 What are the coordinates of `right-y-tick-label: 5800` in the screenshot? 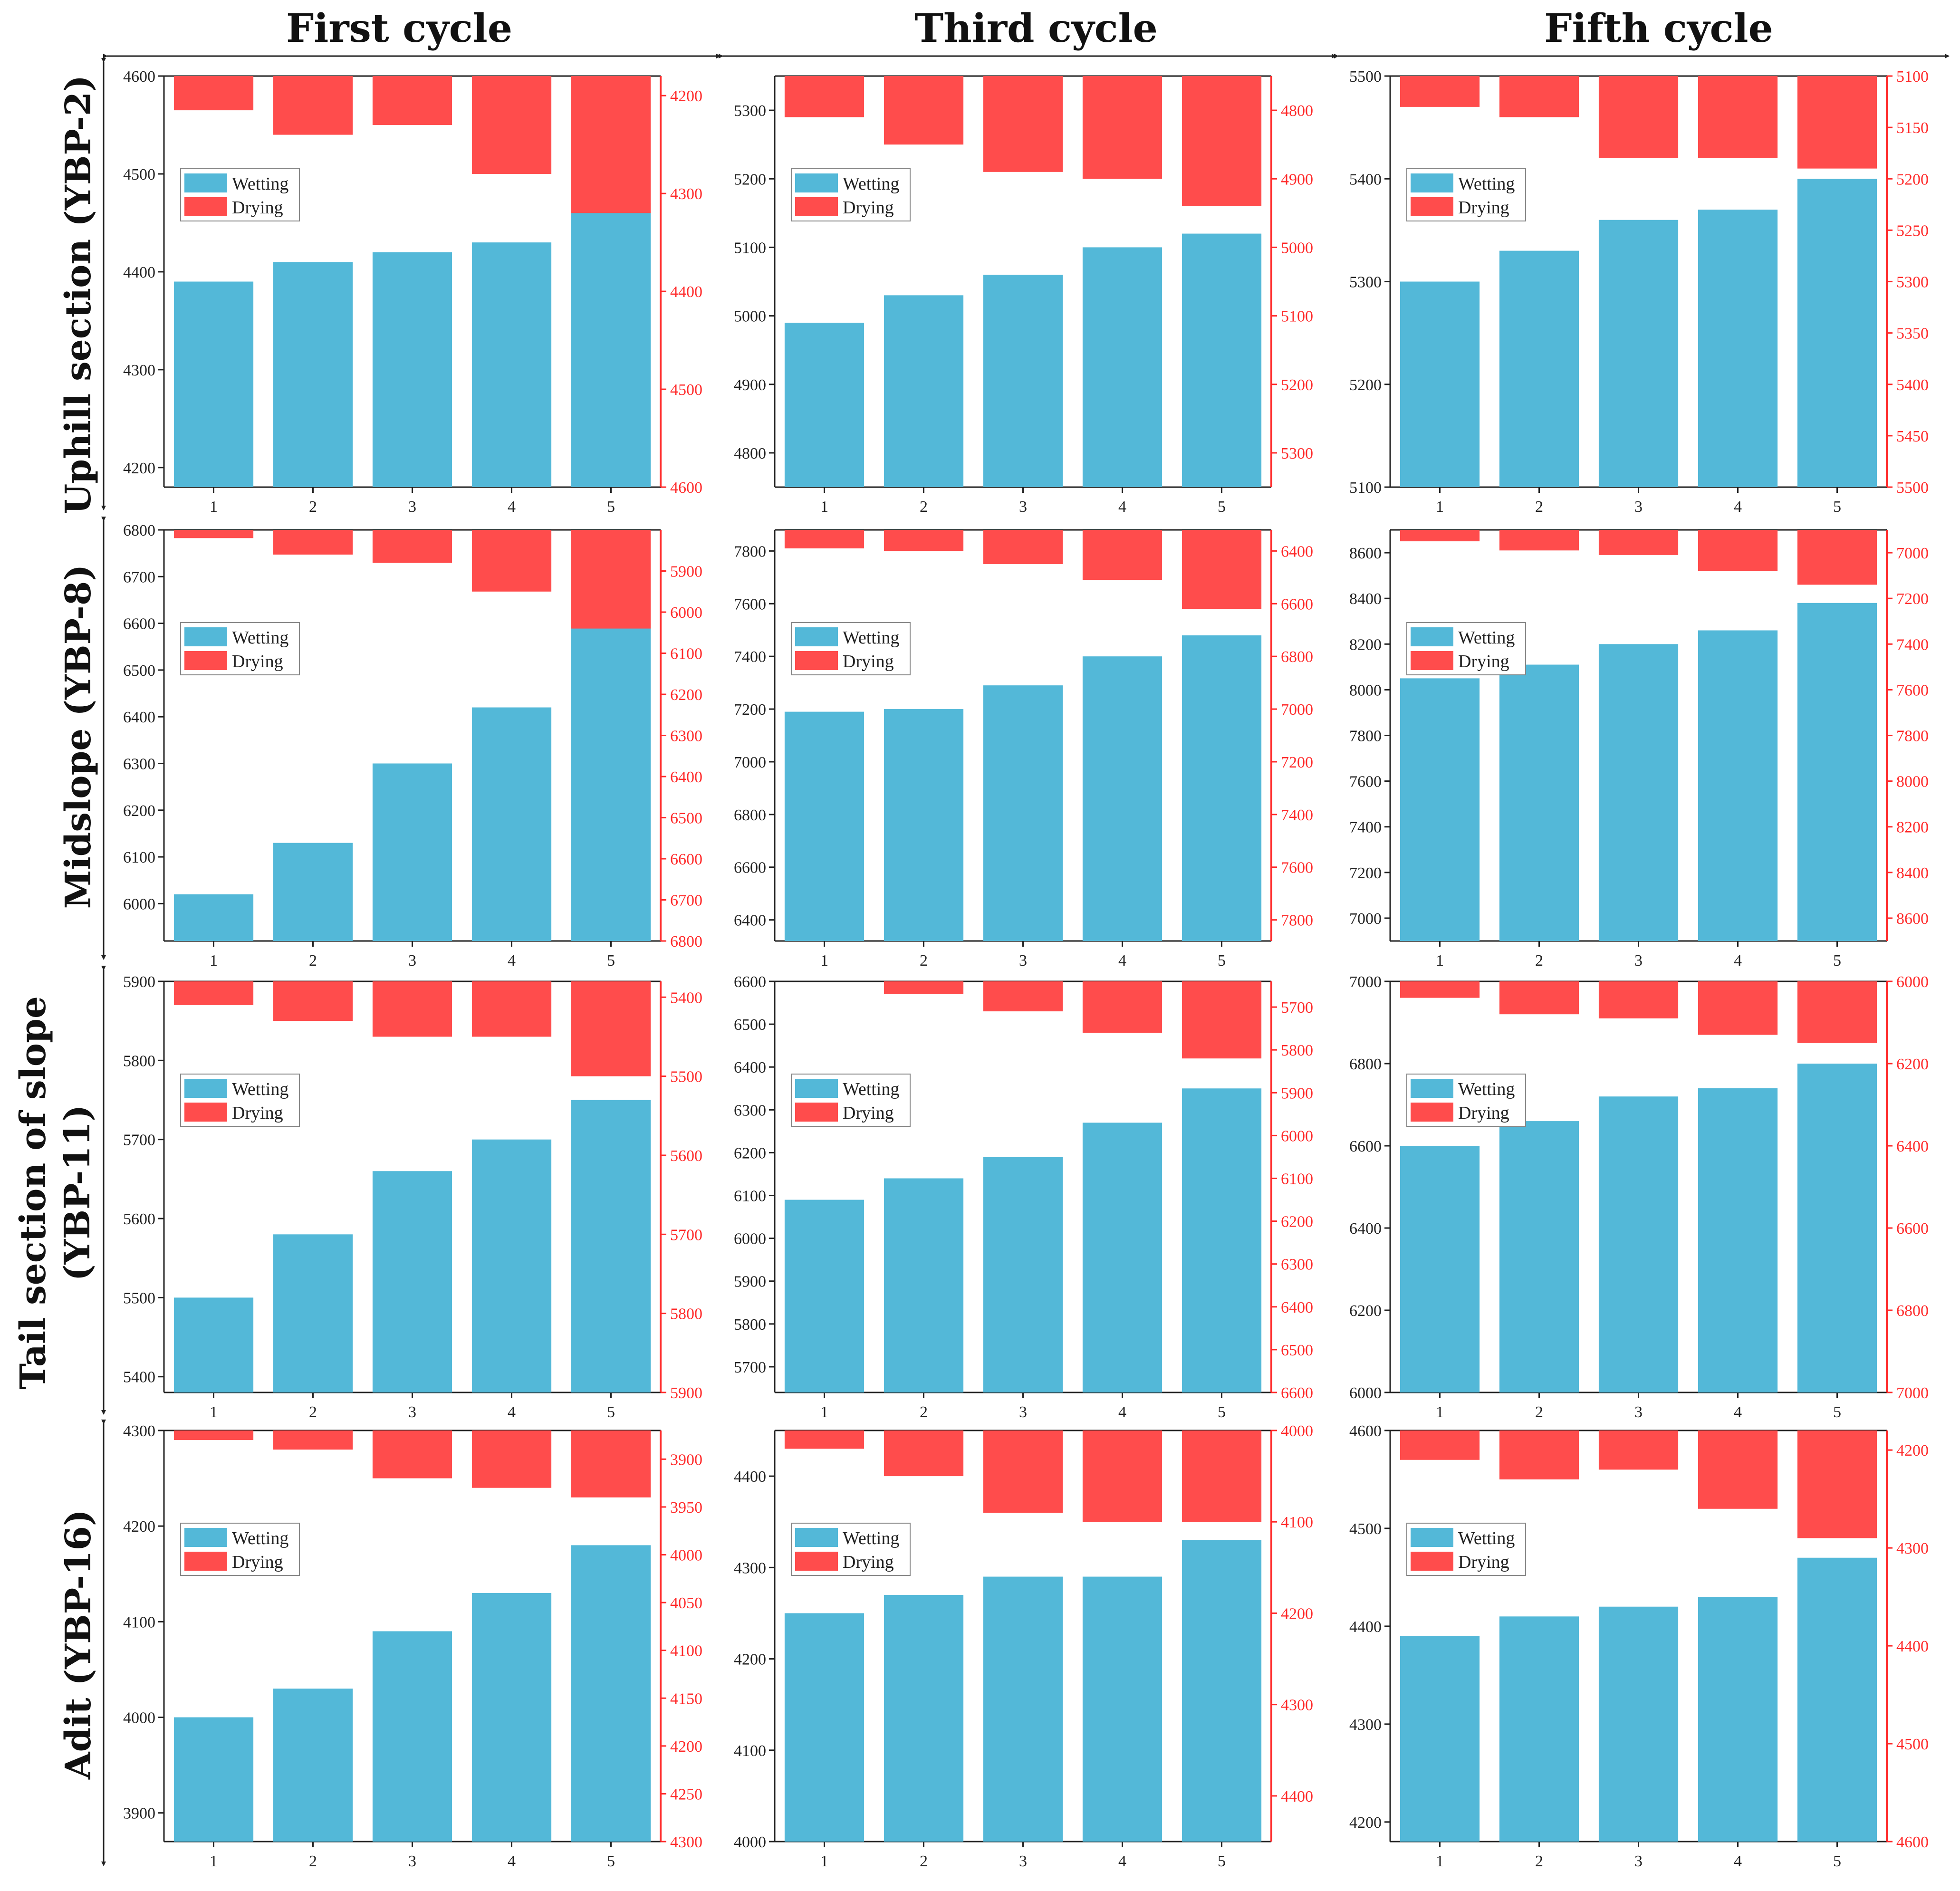 It's located at (1297, 1050).